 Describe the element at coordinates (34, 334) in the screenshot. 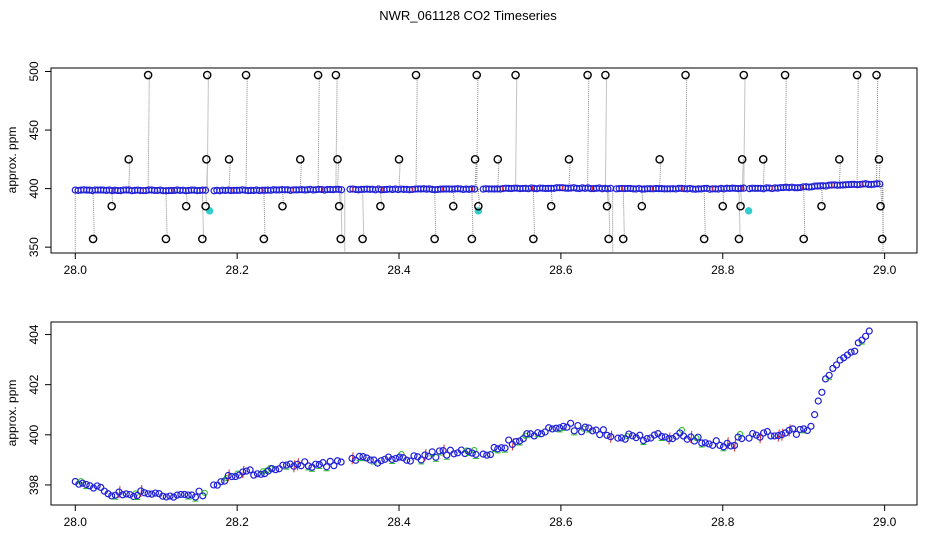

I see `bottom-y-tick-label: 404` at that location.